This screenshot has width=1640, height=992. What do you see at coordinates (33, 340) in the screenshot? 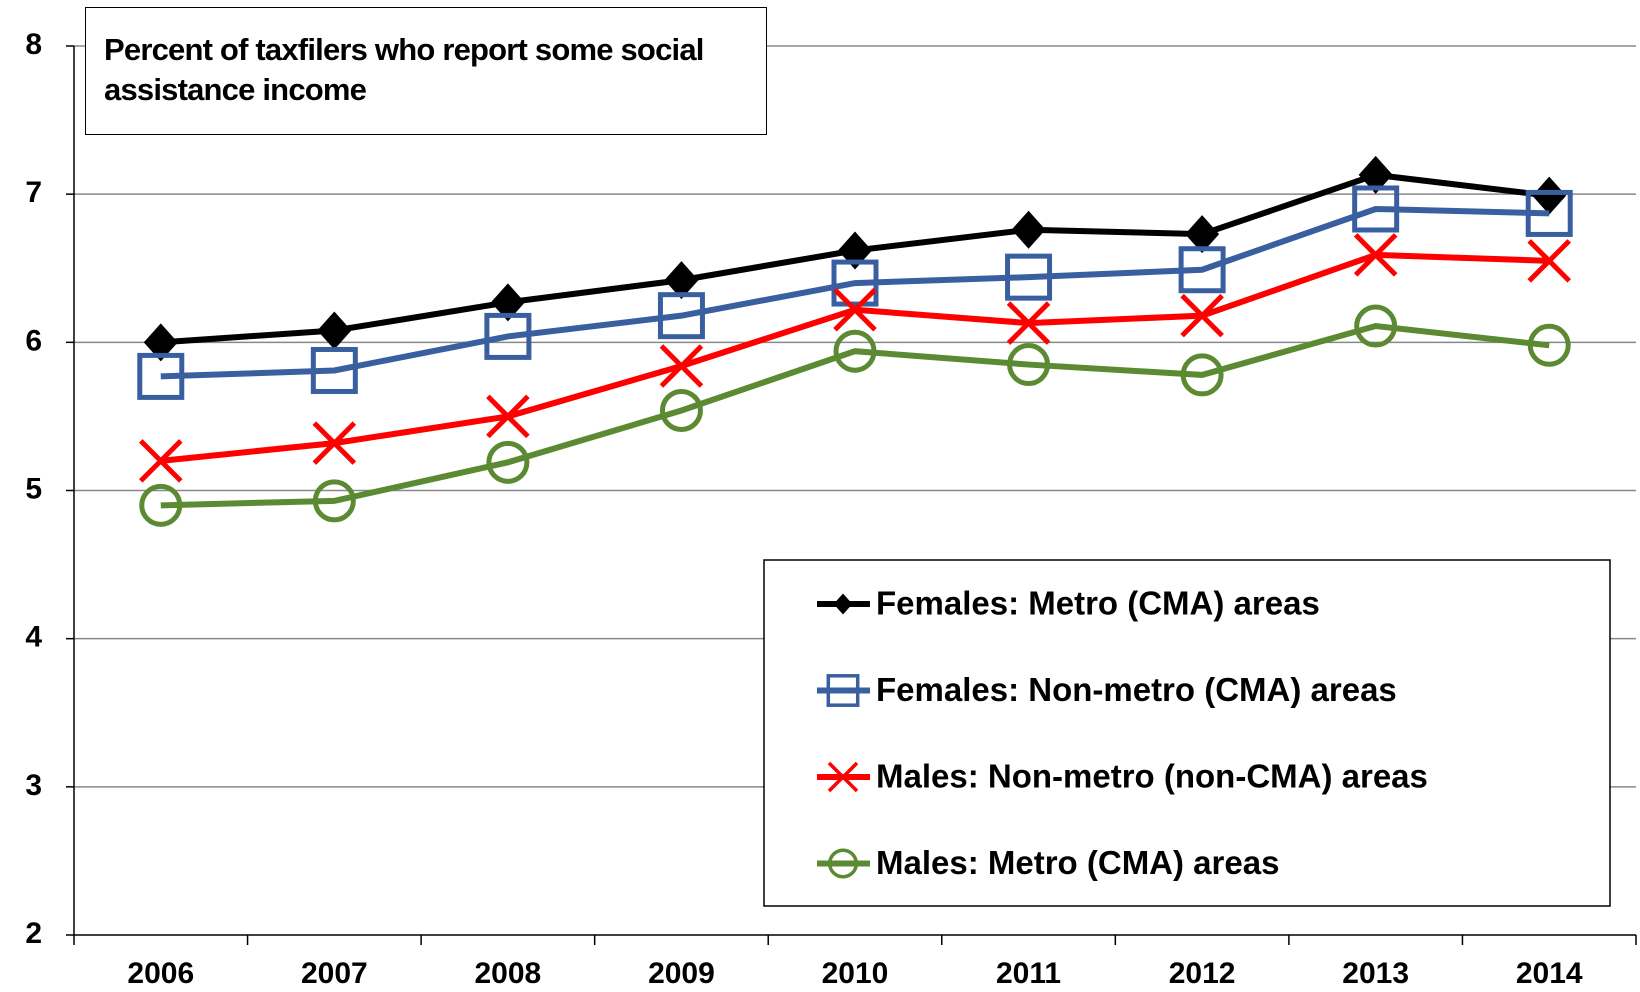
I see `y-tick-label: 6` at bounding box center [33, 340].